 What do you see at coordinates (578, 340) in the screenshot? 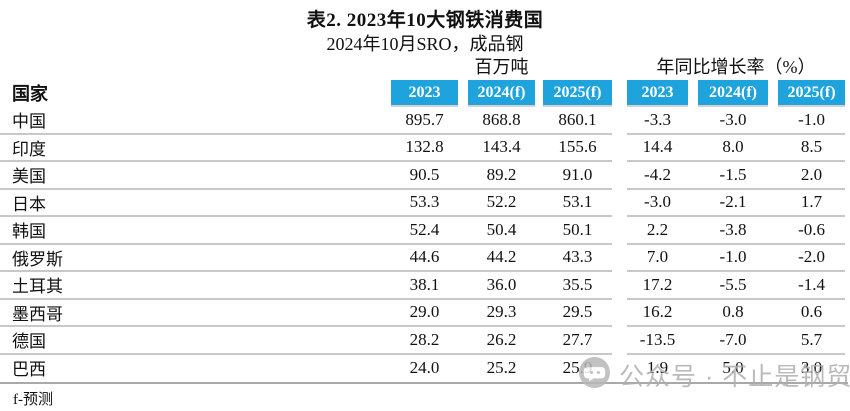
I see `value-cell: 27.7` at bounding box center [578, 340].